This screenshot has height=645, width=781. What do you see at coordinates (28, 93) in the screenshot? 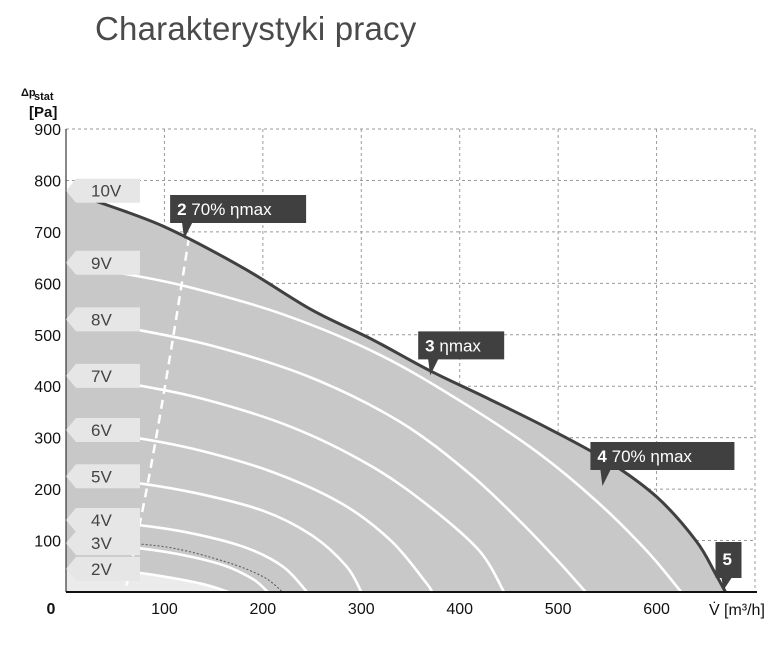
I see `y-axis-label: Δp` at bounding box center [28, 93].